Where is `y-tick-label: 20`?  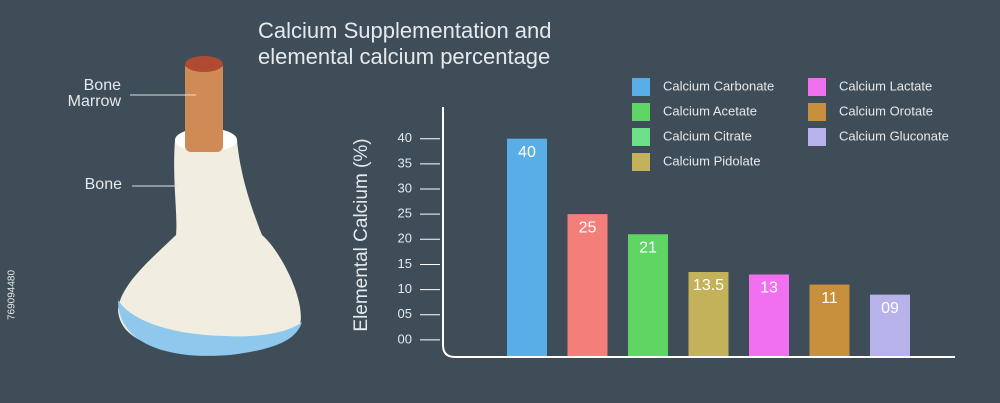 y-tick-label: 20 is located at coordinates (405, 238).